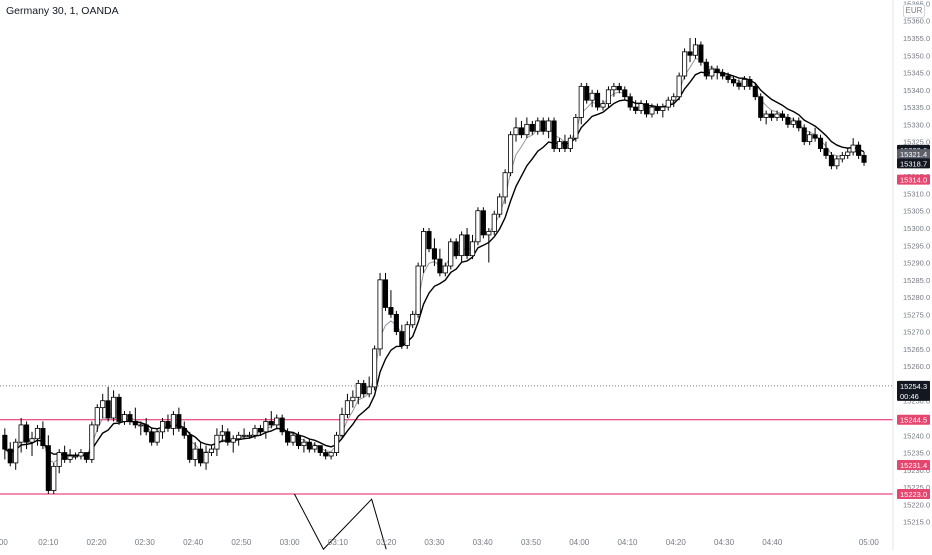 This screenshot has height=555, width=932. What do you see at coordinates (4, 542) in the screenshot?
I see `time-tick-label: 2:00` at bounding box center [4, 542].